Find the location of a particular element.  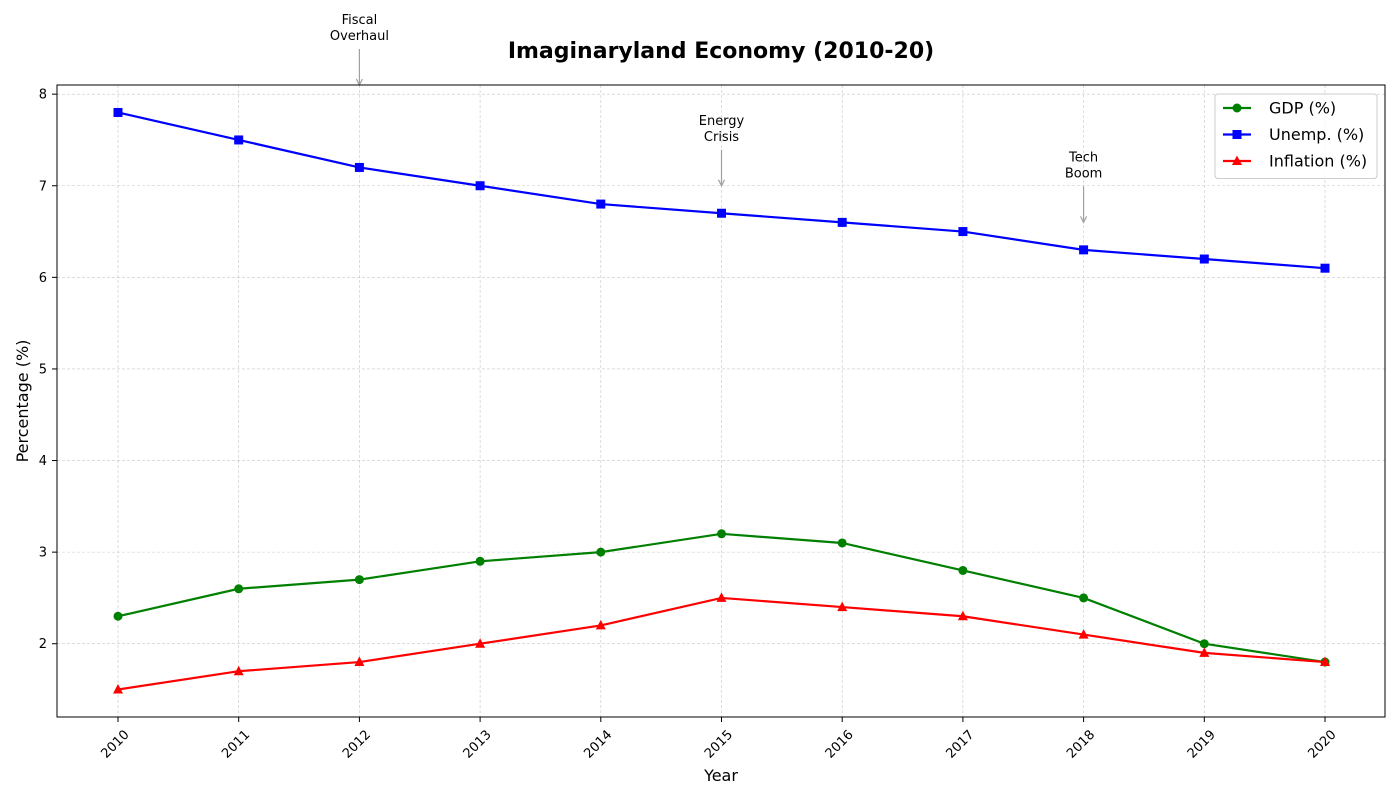

chart-title: Imaginaryland Economy (2010-20) is located at coordinates (721, 51).